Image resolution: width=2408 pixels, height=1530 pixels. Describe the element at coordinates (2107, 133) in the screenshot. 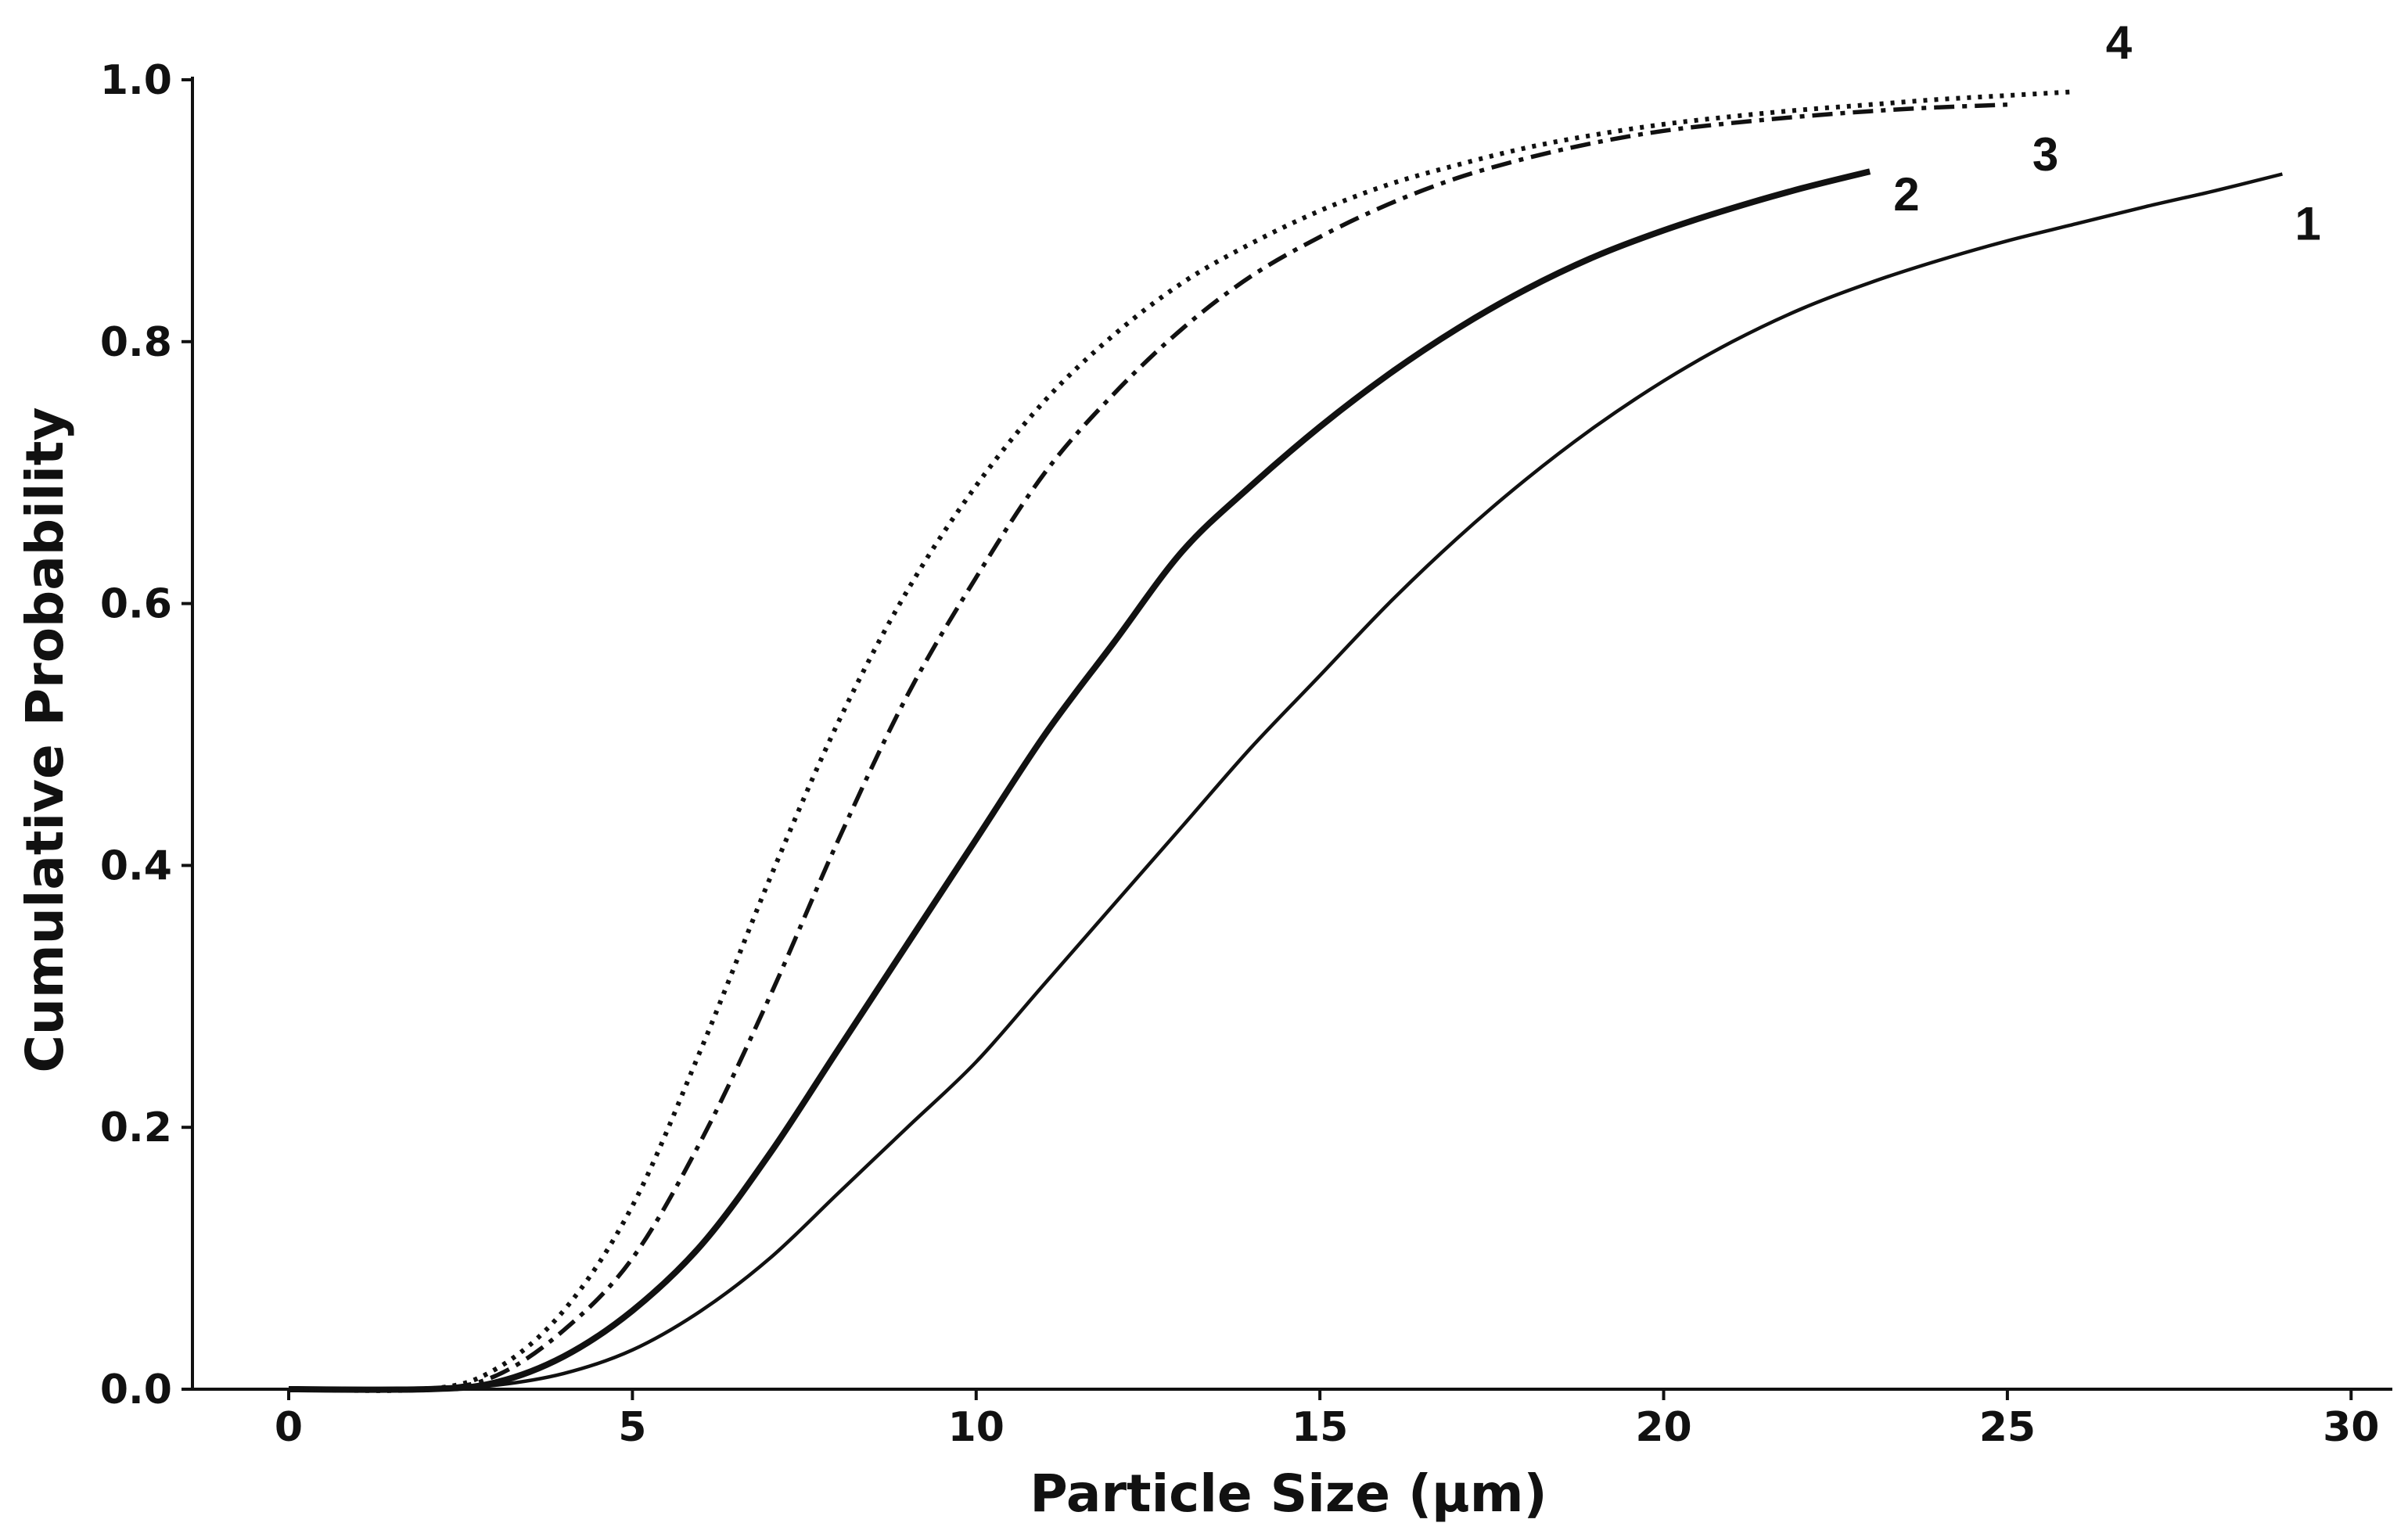

I see `curve-labels: 1 2 3 4` at that location.